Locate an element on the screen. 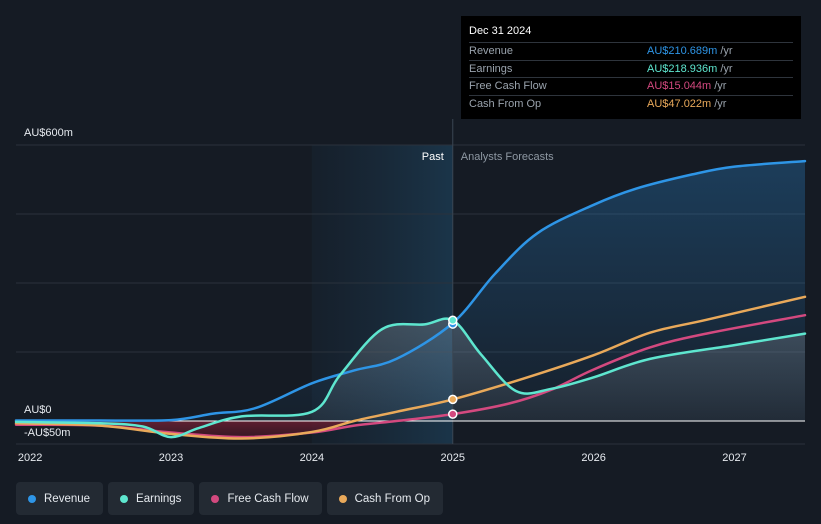  tooltip-row-free-cash-flow: Free Cash Flow AU$15.044m /yr is located at coordinates (631, 86).